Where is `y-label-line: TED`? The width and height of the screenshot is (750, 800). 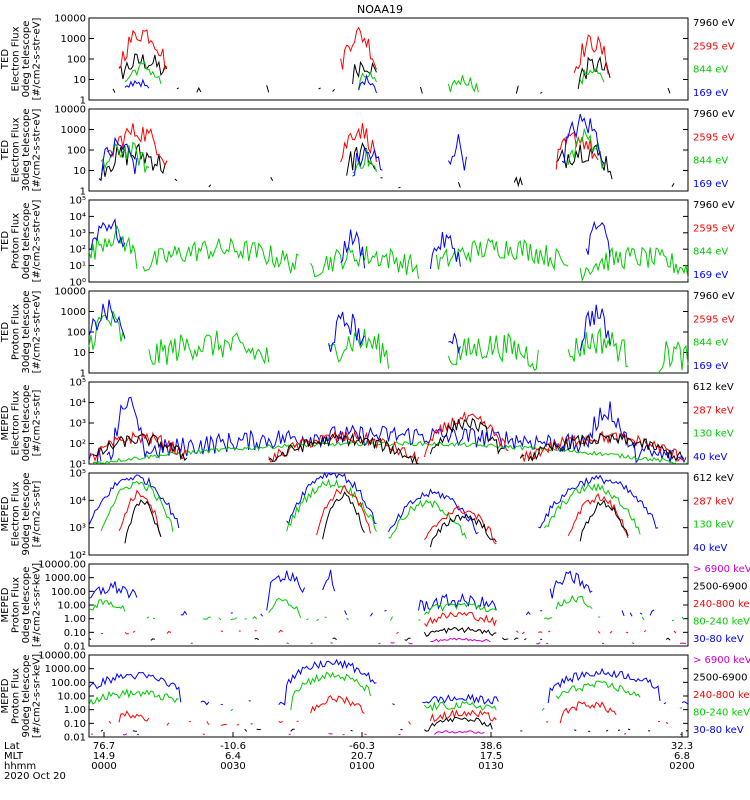 y-label-line: TED is located at coordinates (5, 150).